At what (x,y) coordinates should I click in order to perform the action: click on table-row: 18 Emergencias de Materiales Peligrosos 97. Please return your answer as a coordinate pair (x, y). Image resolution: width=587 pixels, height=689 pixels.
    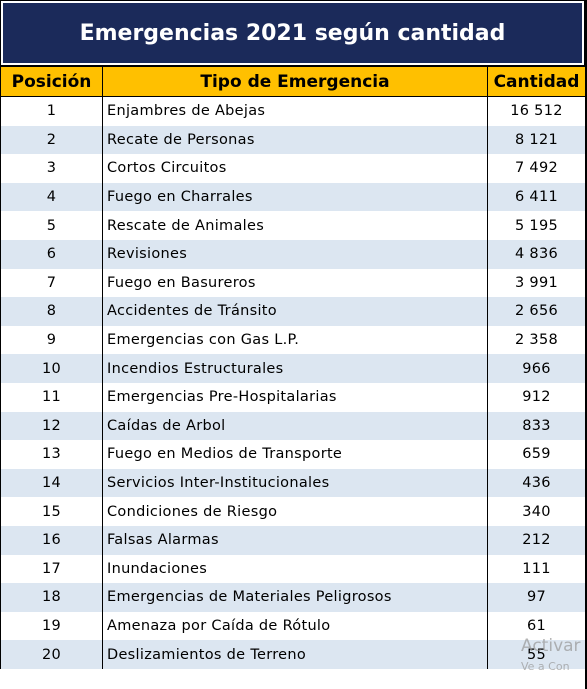
    Looking at the image, I should click on (293, 597).